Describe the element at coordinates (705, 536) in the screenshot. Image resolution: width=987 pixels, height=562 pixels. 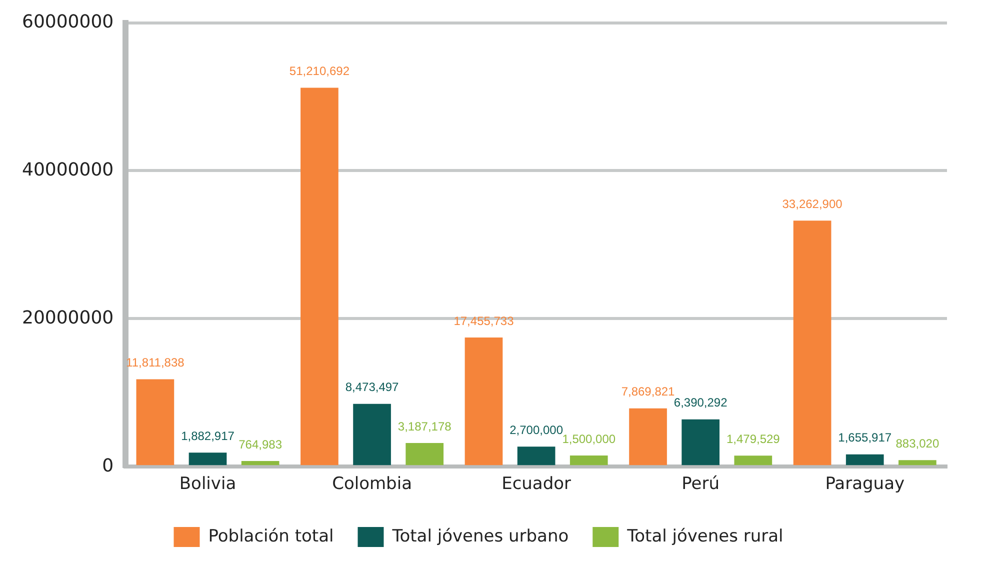
I see `legend-label: Total jóvenes rural` at that location.